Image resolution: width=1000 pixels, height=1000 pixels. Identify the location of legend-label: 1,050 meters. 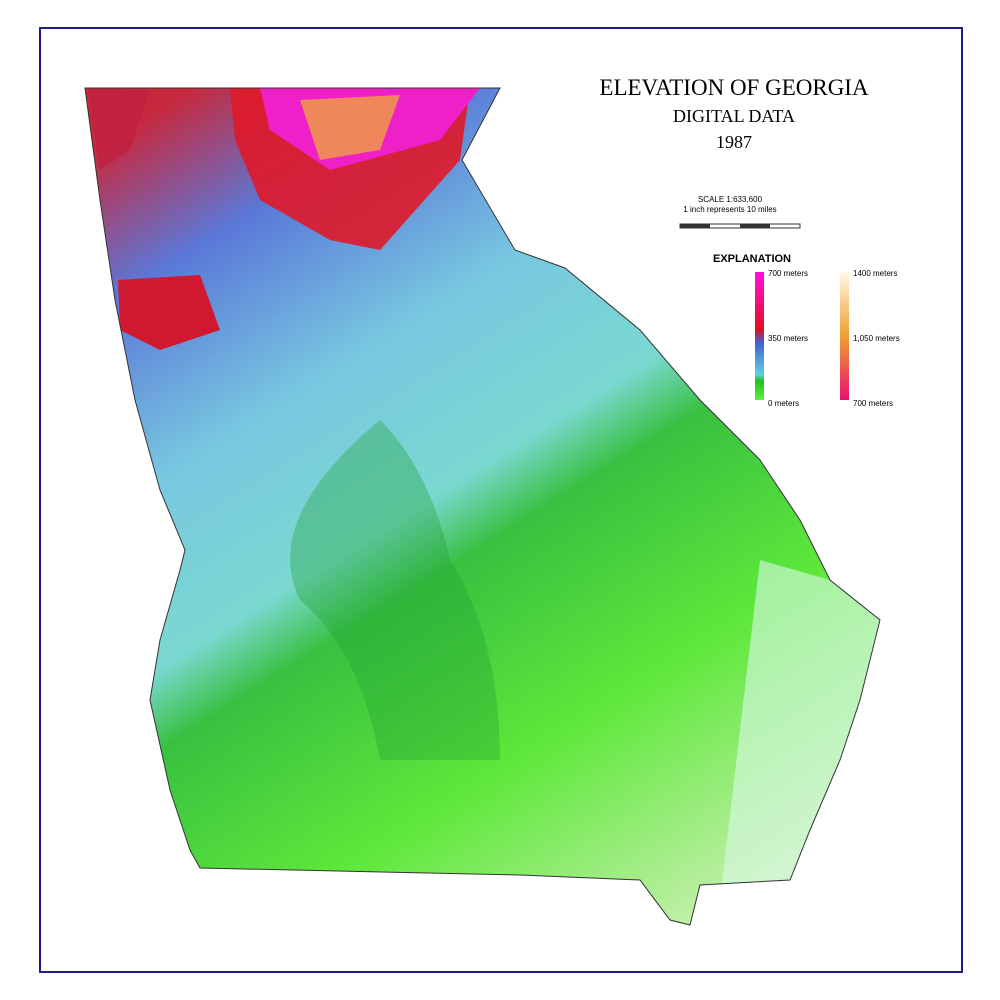
(876, 338).